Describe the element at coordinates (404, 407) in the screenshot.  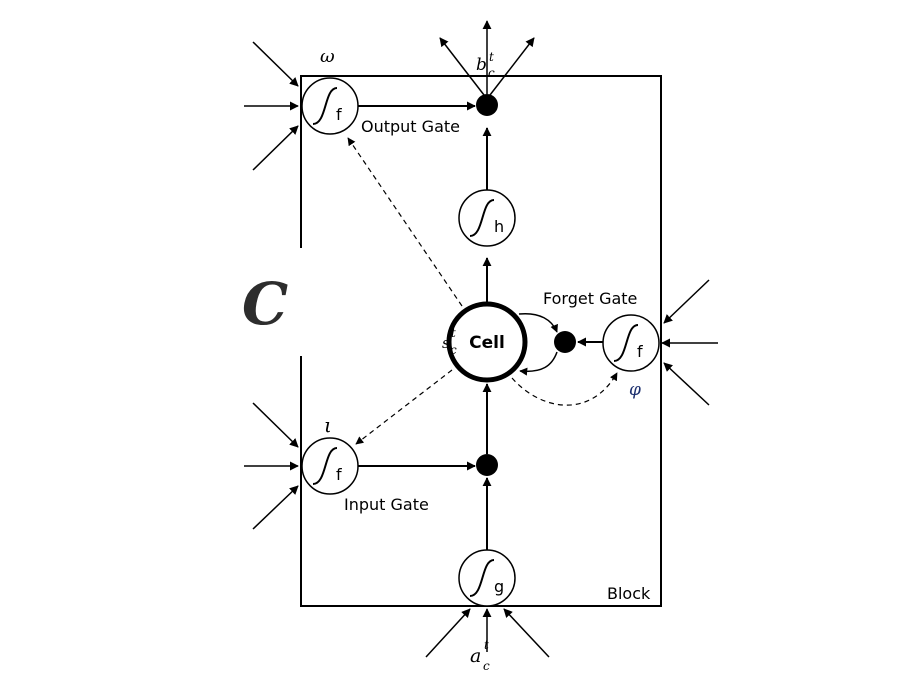
I see `peephole-input` at that location.